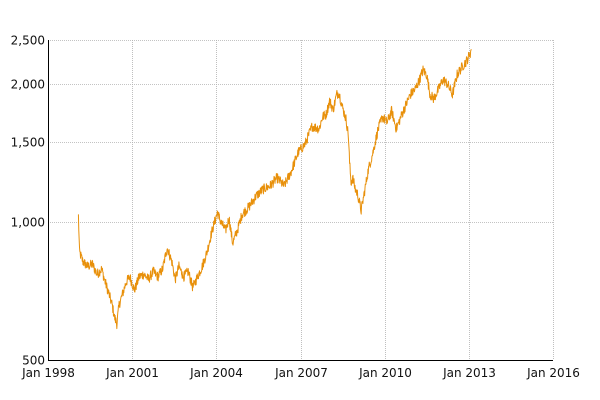 The image size is (600, 400). I want to click on y-tick-label: 500, so click(33, 361).